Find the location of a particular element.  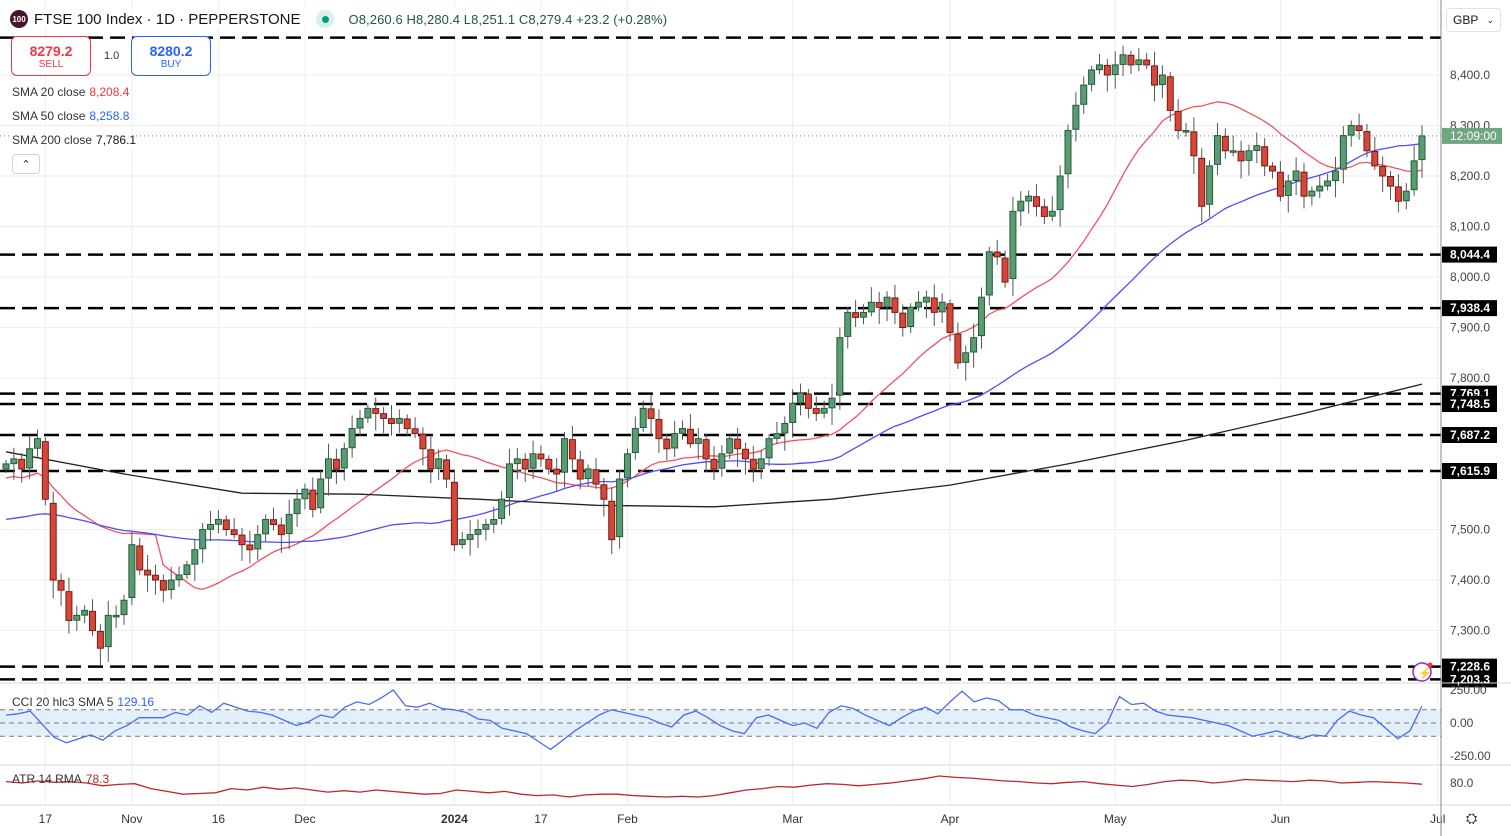

legend-atr: ATR 14 RMA 78.3 is located at coordinates (60, 779).